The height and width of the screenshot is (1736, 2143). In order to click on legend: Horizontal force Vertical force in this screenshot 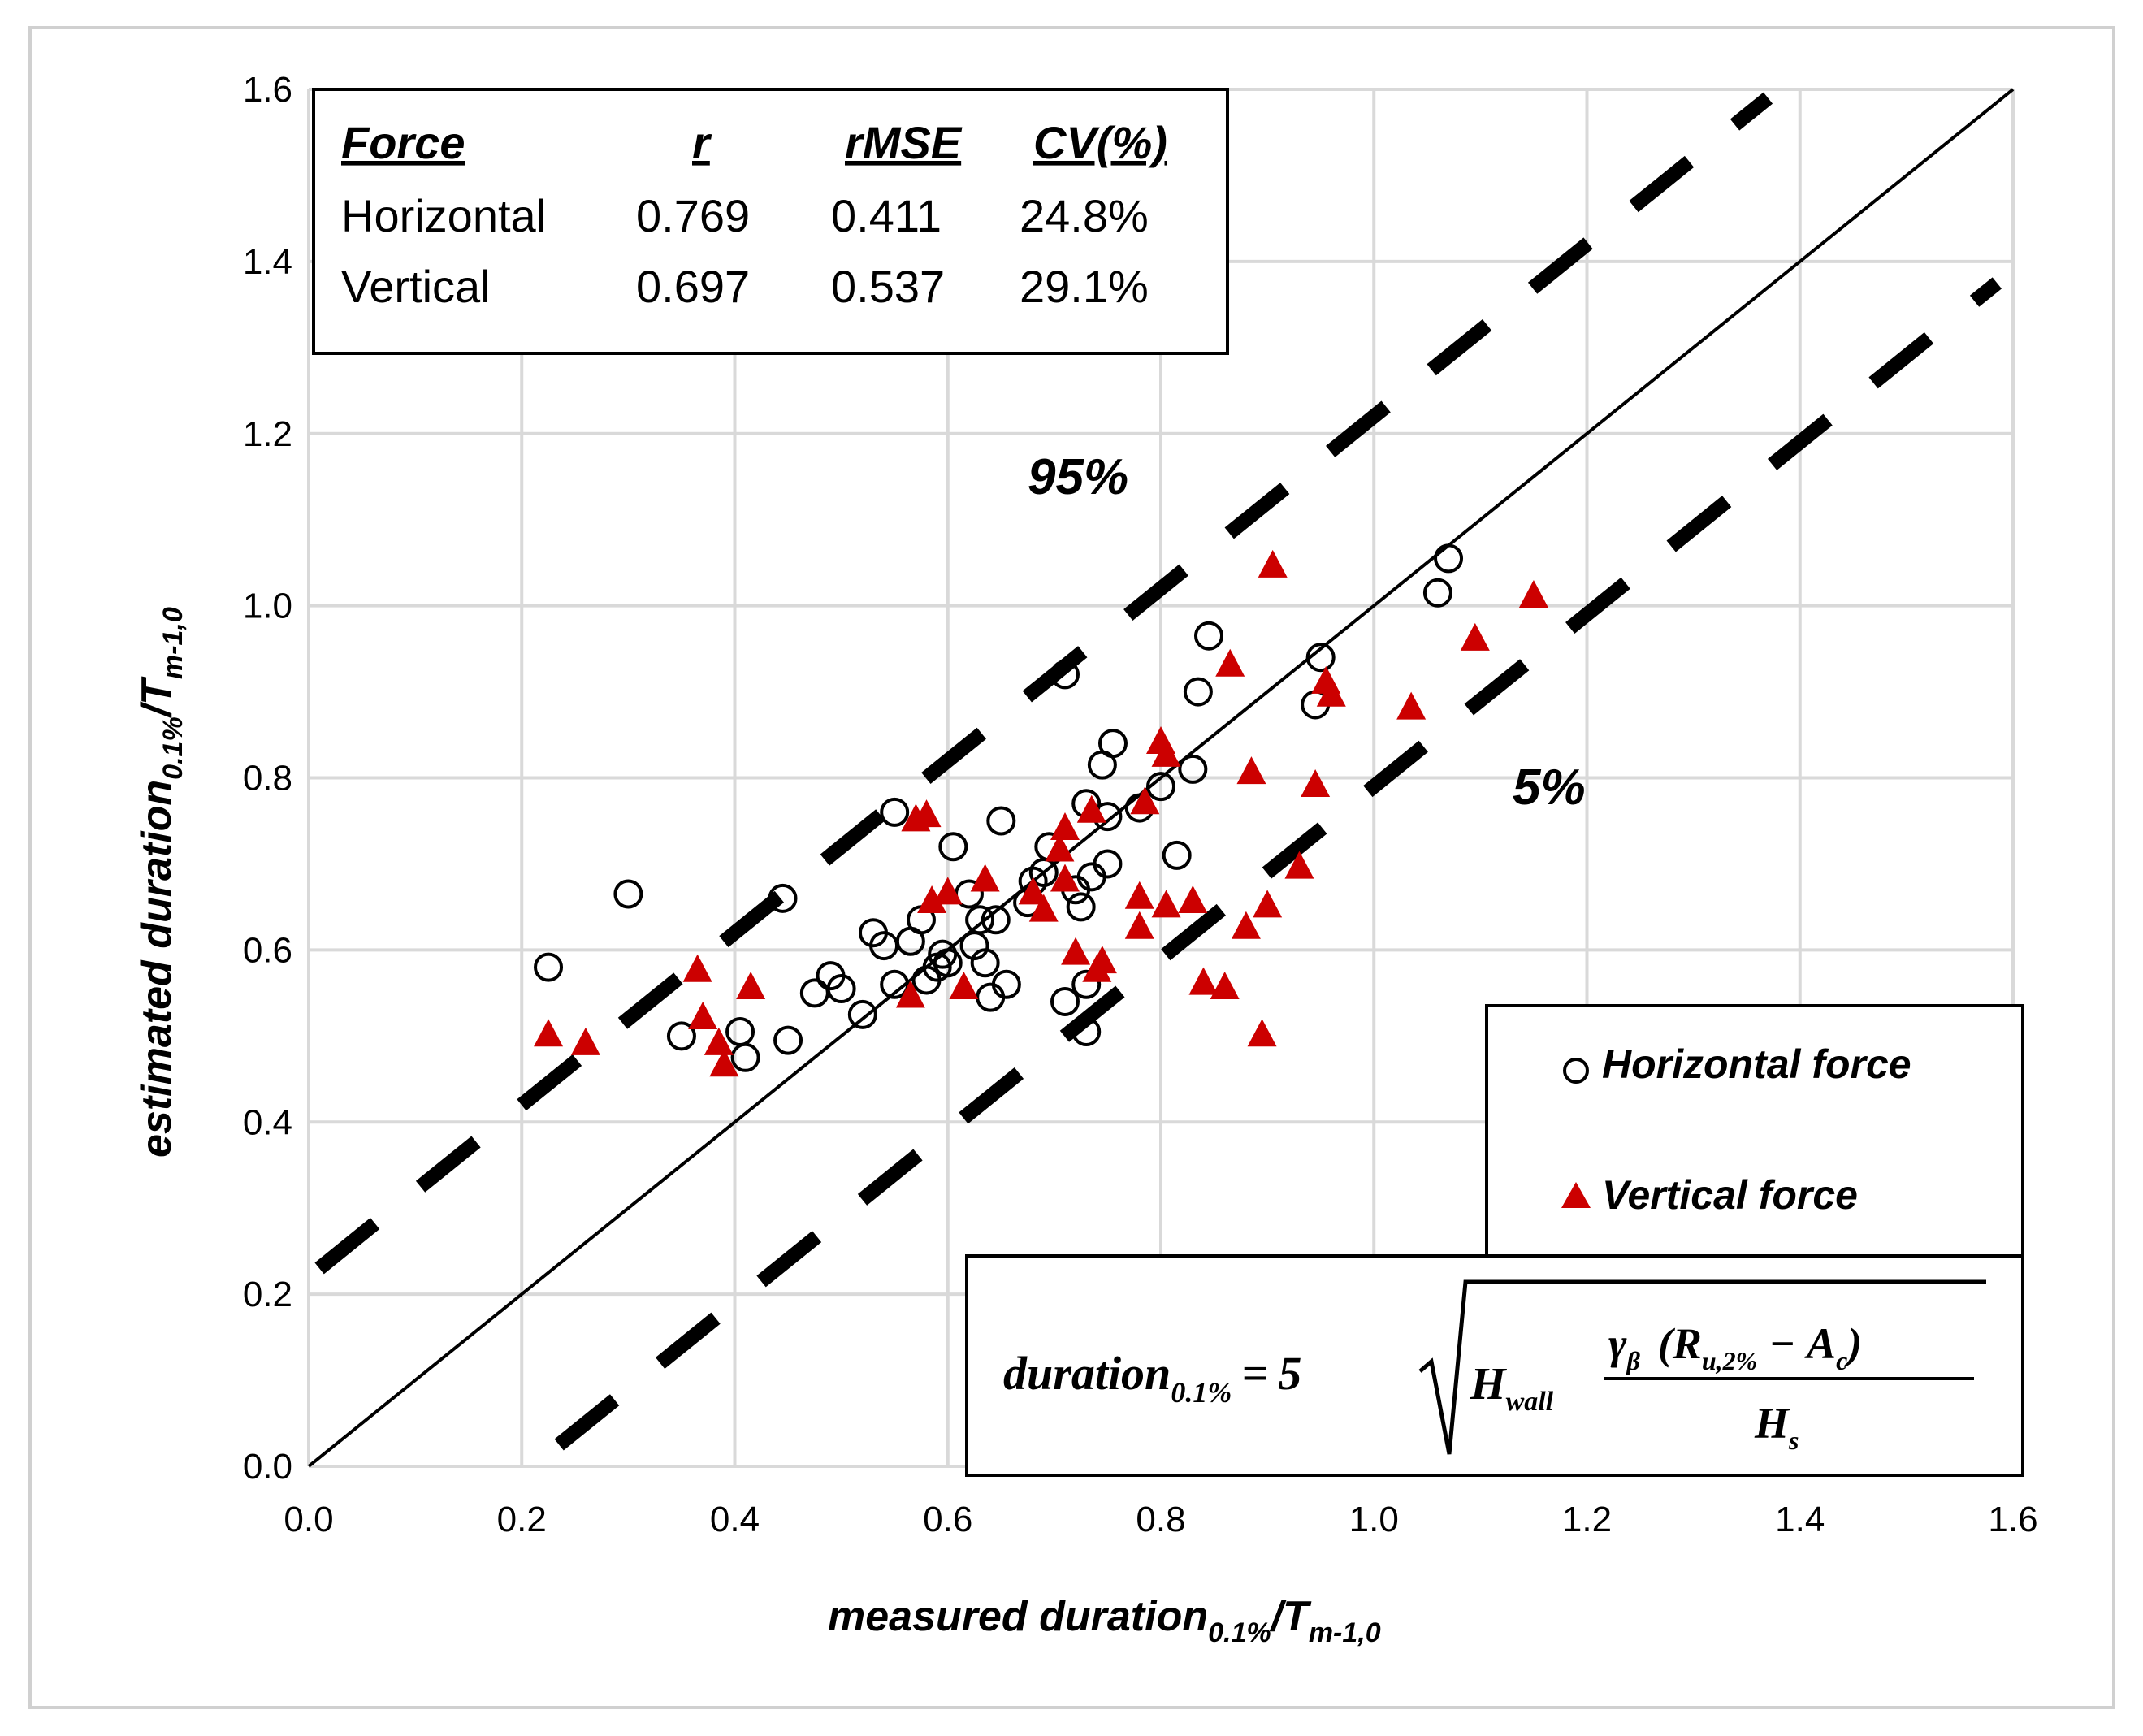, I will do `click(1754, 1132)`.